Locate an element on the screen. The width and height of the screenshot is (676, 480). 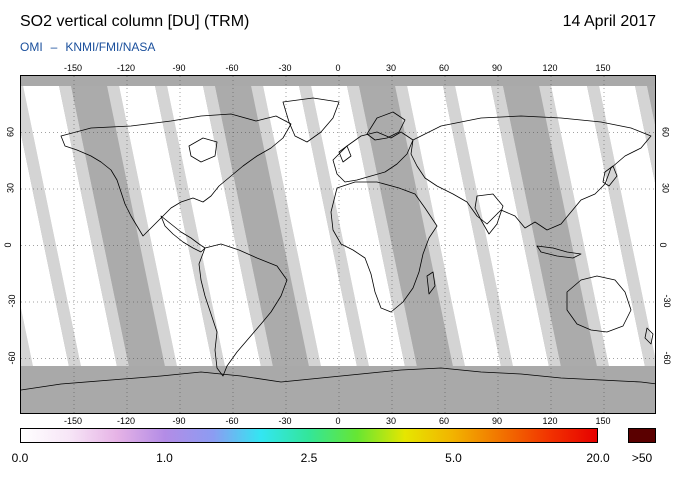
lon-tick-top: -120 is located at coordinates (126, 68).